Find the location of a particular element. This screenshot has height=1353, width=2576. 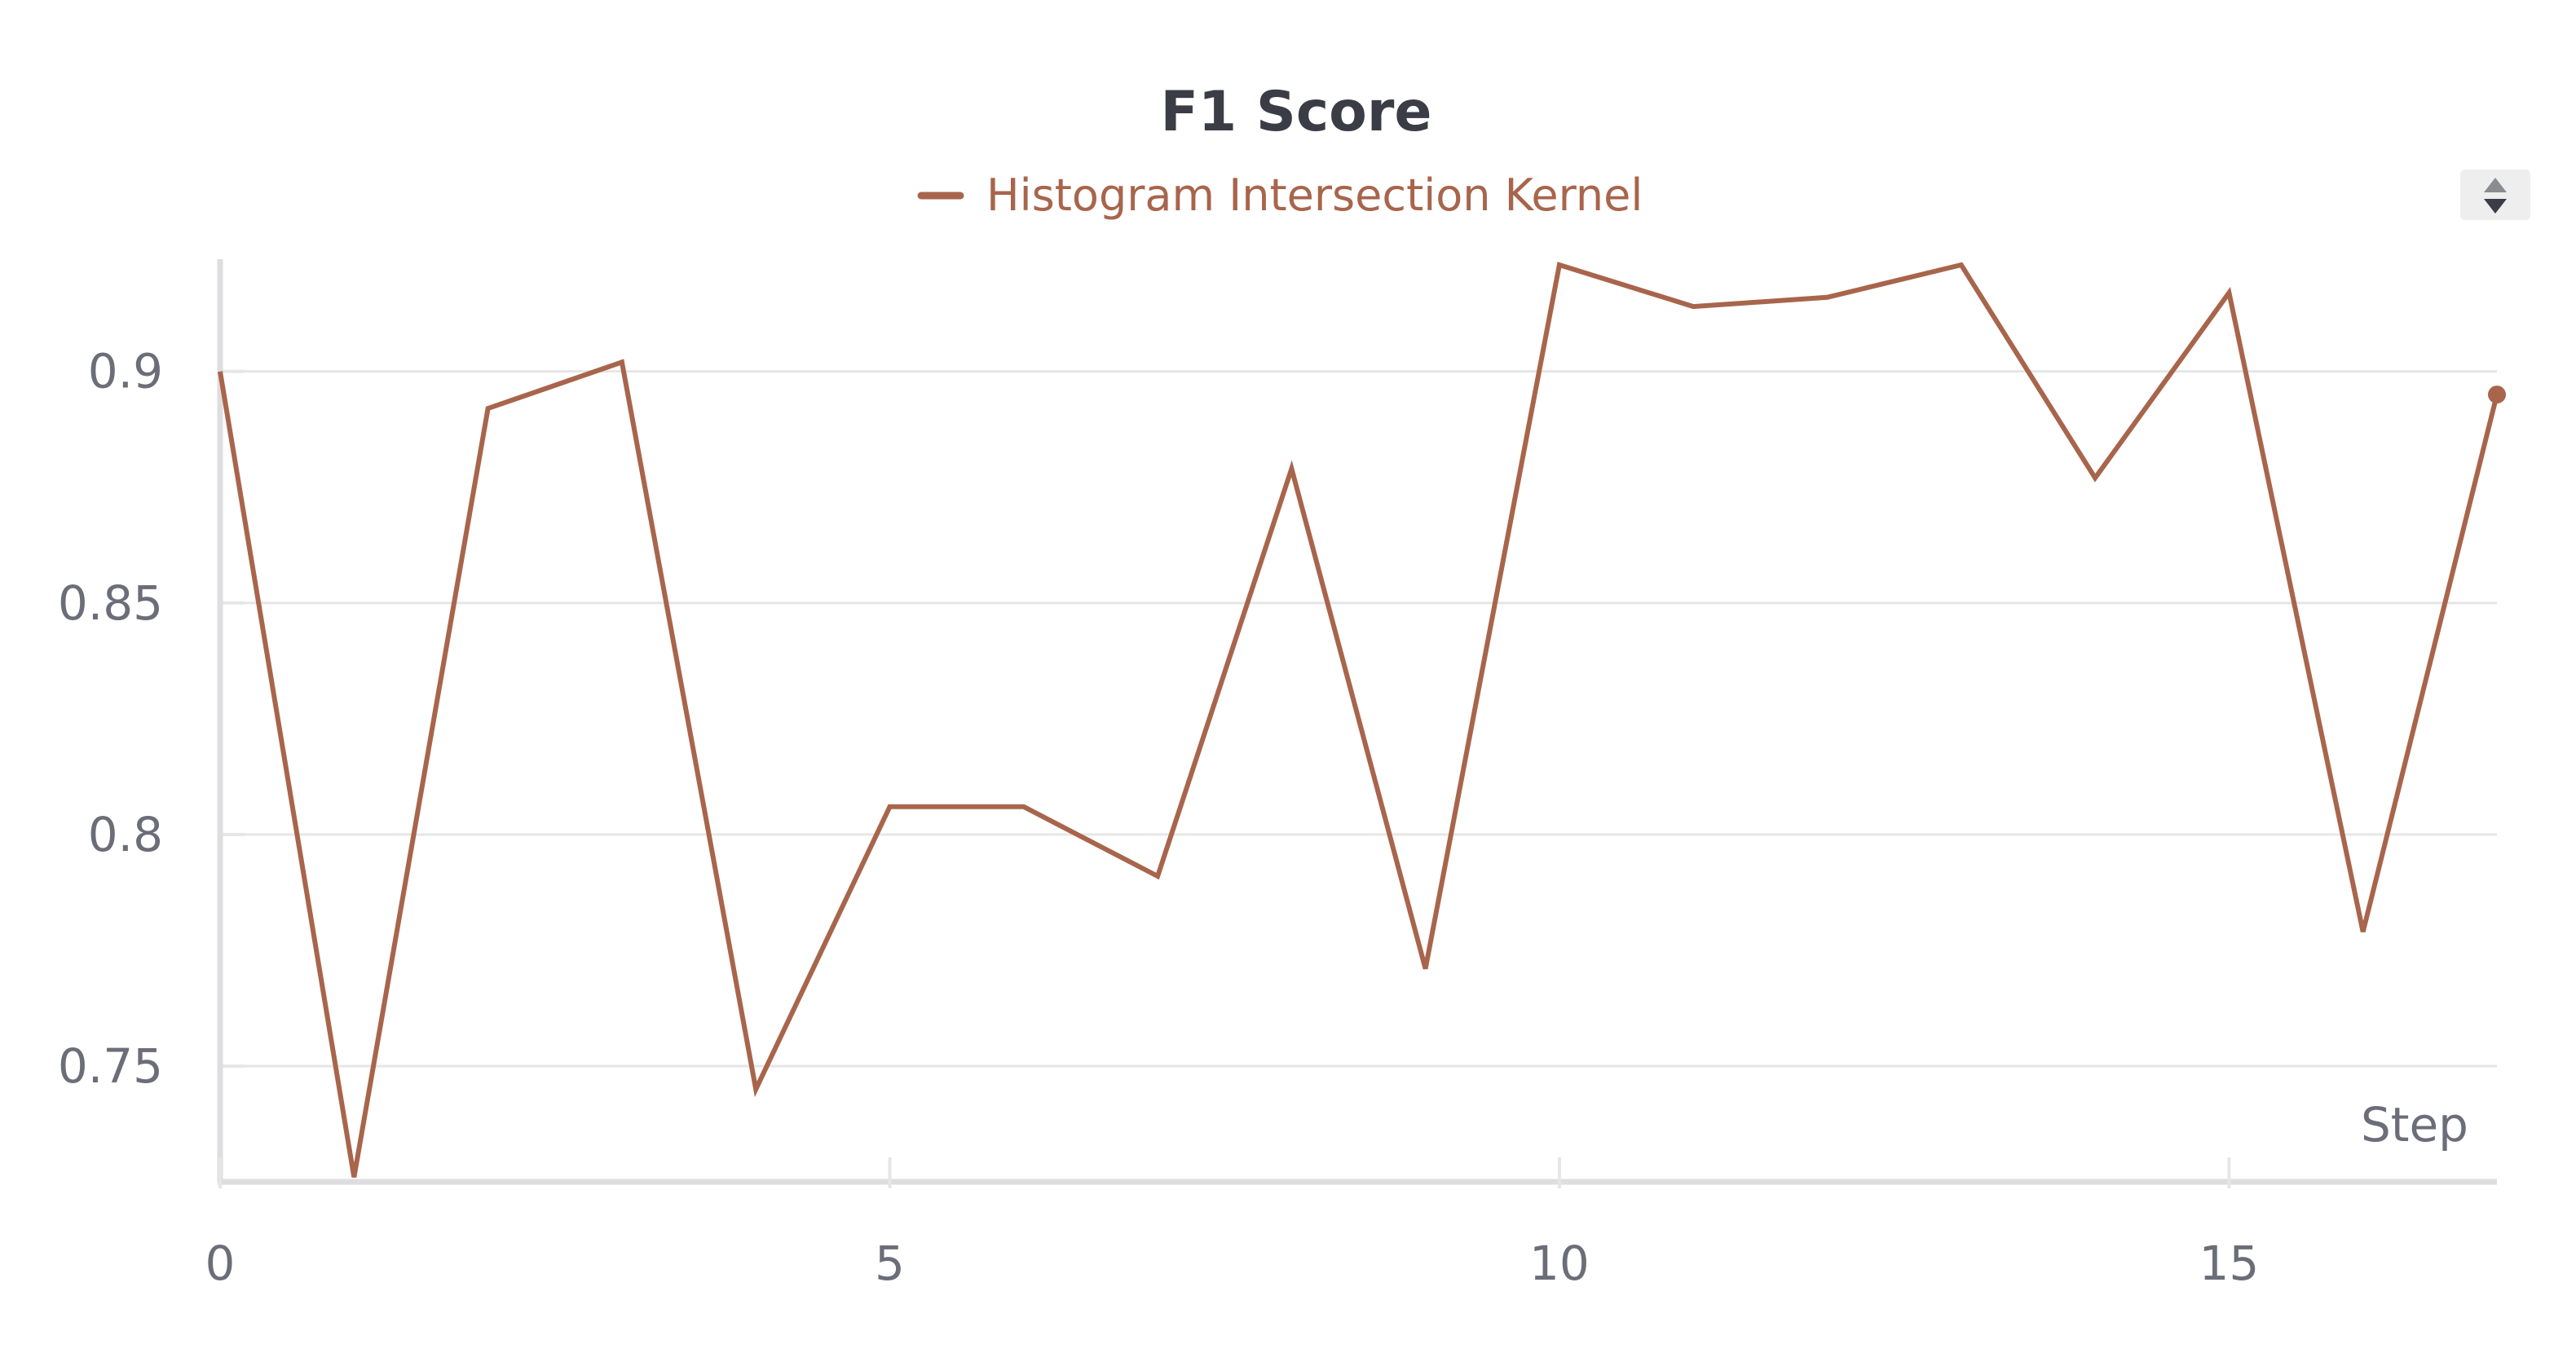

x-tick-label: 5 is located at coordinates (890, 1263).